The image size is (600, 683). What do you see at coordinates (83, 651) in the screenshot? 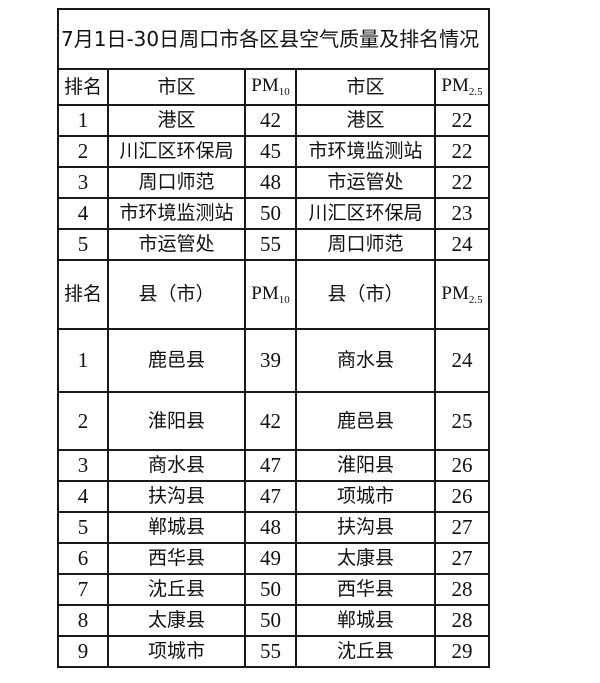
I see `rank-cell: 9` at bounding box center [83, 651].